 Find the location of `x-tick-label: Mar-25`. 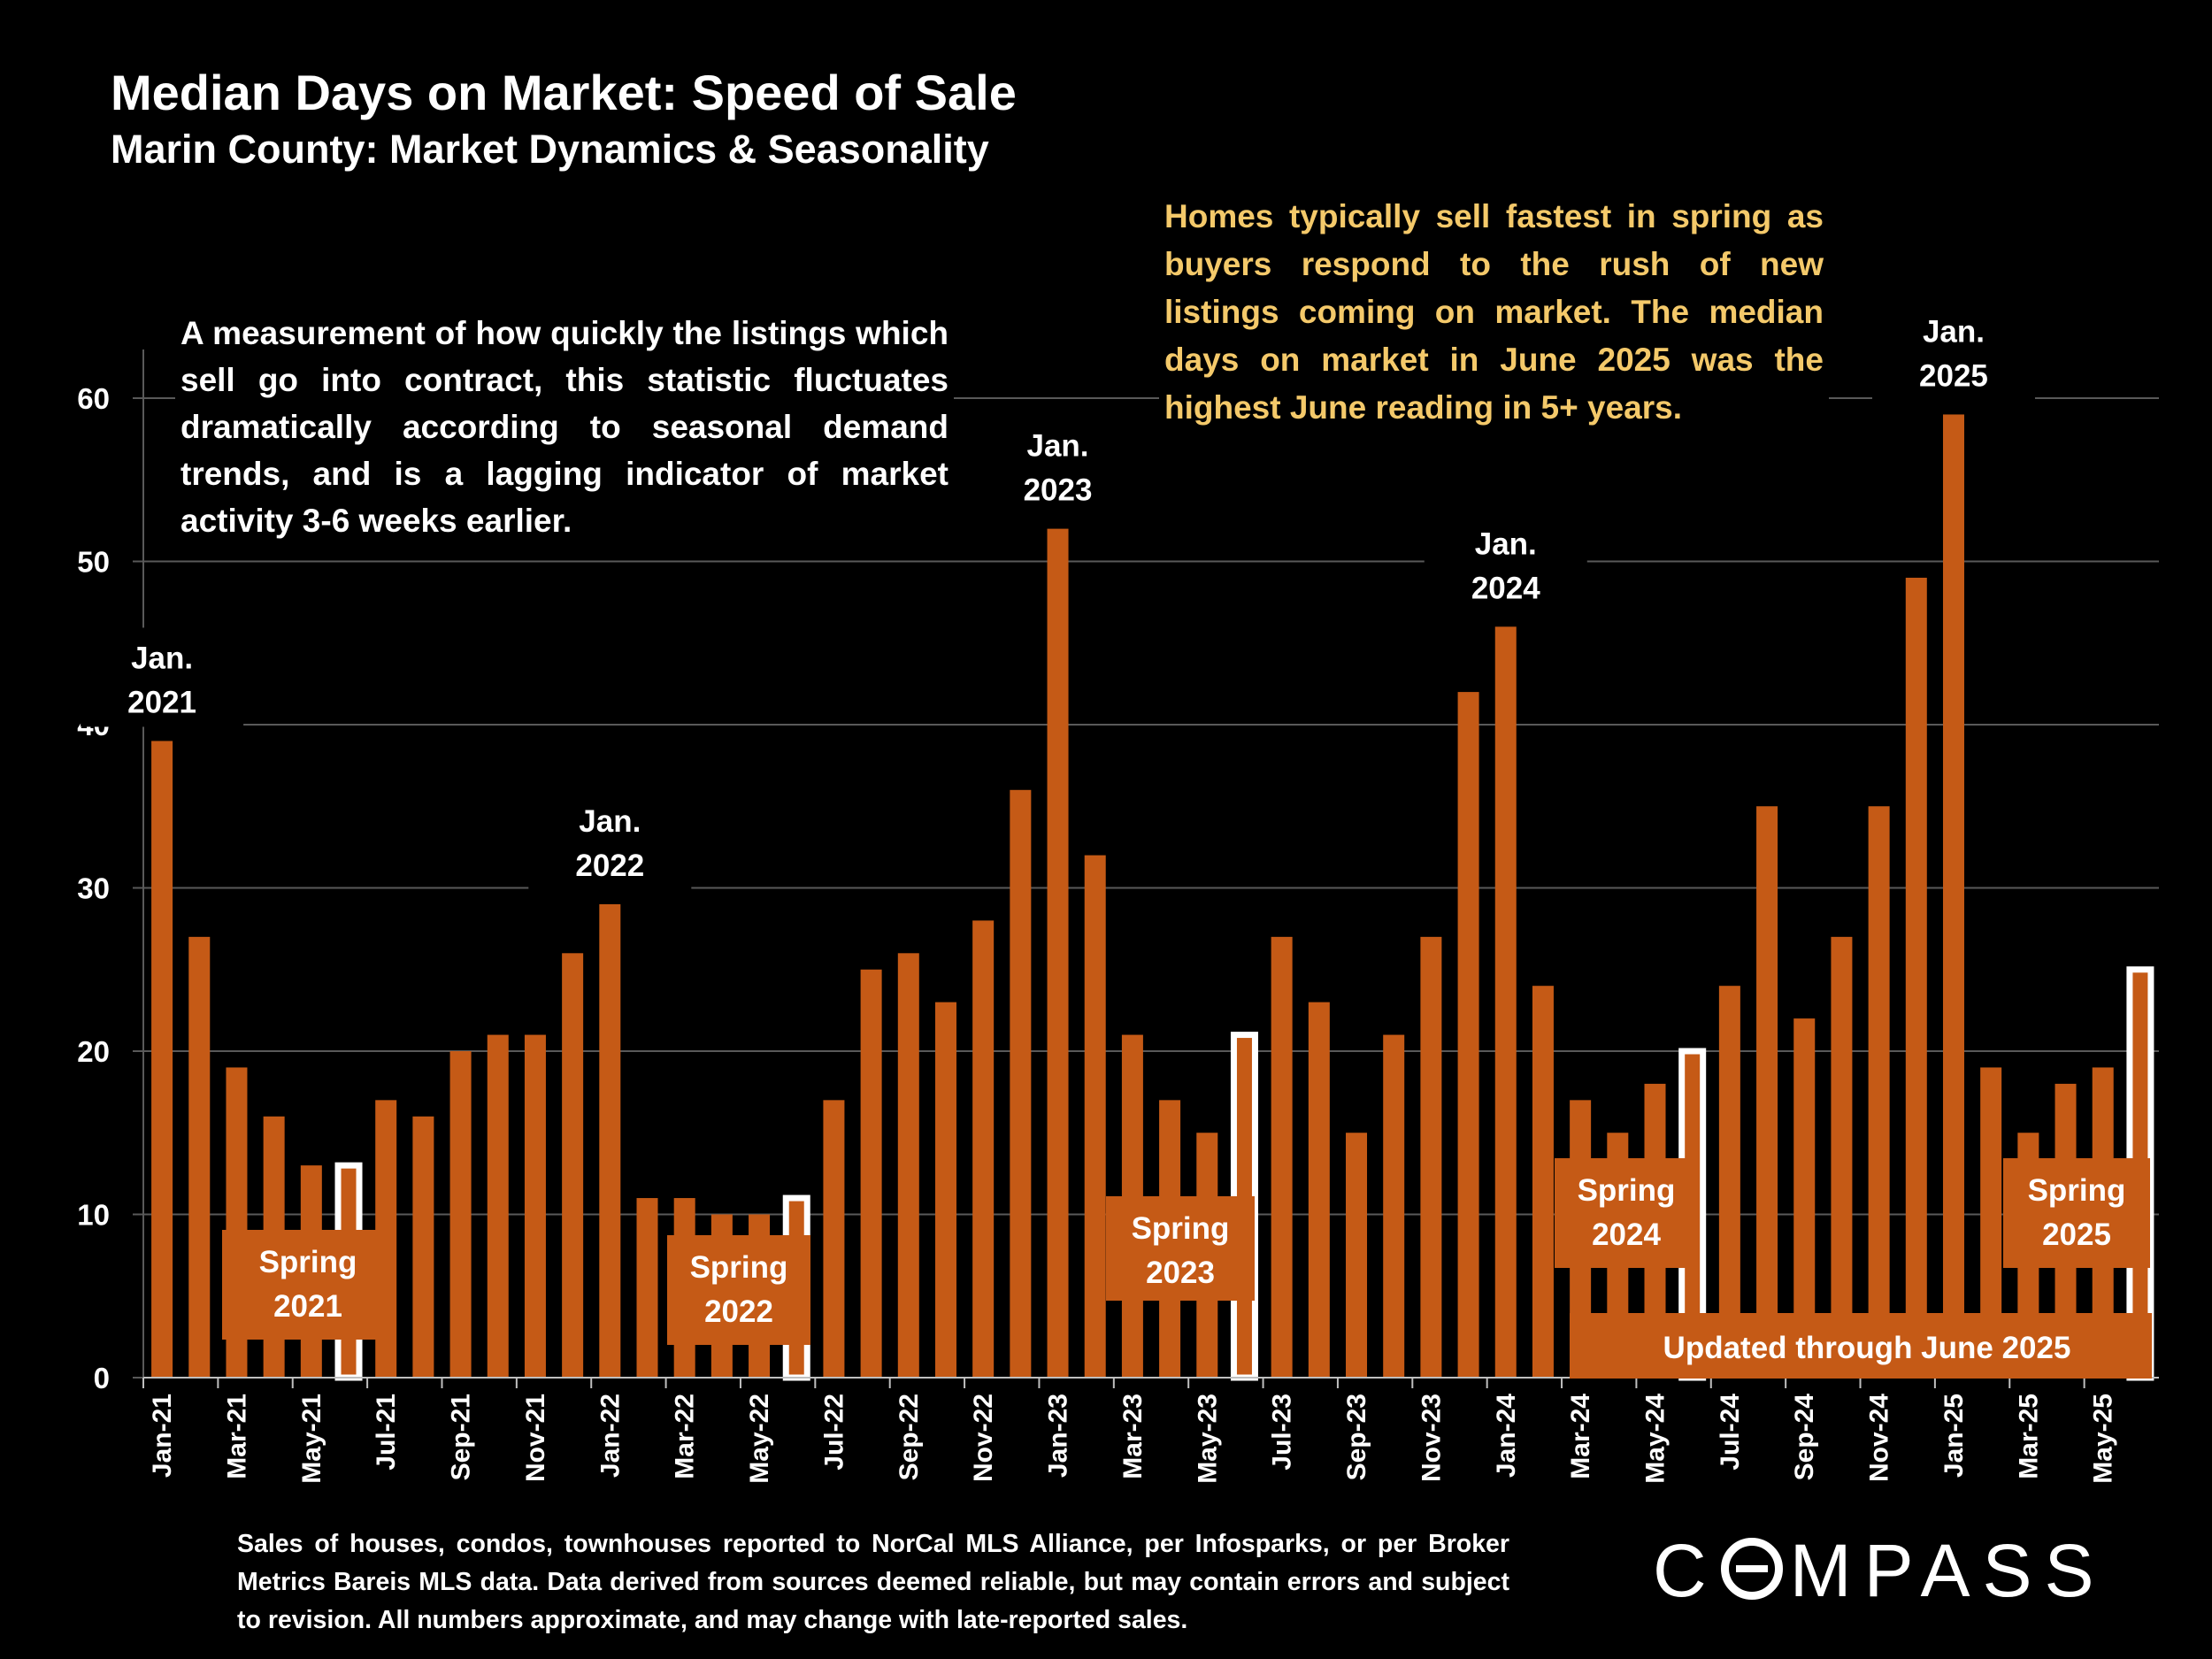

x-tick-label: Mar-25 is located at coordinates (2029, 1437).